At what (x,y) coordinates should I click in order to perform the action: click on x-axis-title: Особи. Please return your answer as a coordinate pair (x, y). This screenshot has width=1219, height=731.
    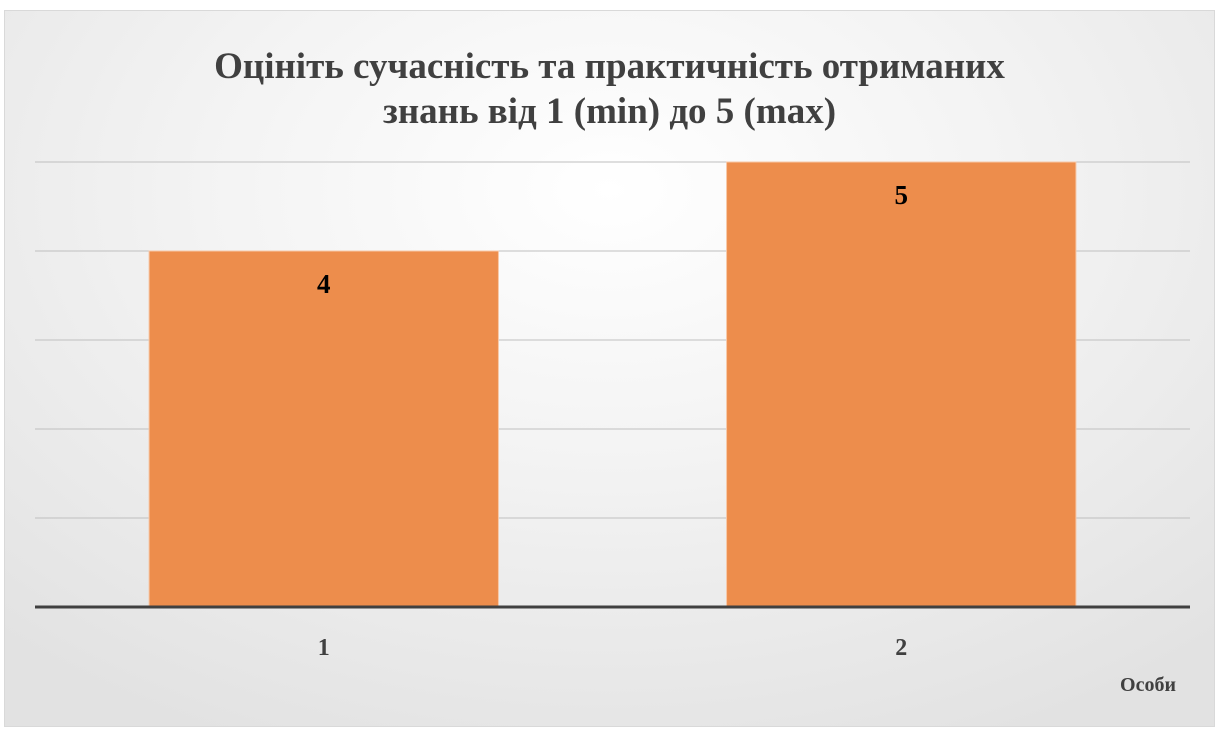
    Looking at the image, I should click on (1148, 685).